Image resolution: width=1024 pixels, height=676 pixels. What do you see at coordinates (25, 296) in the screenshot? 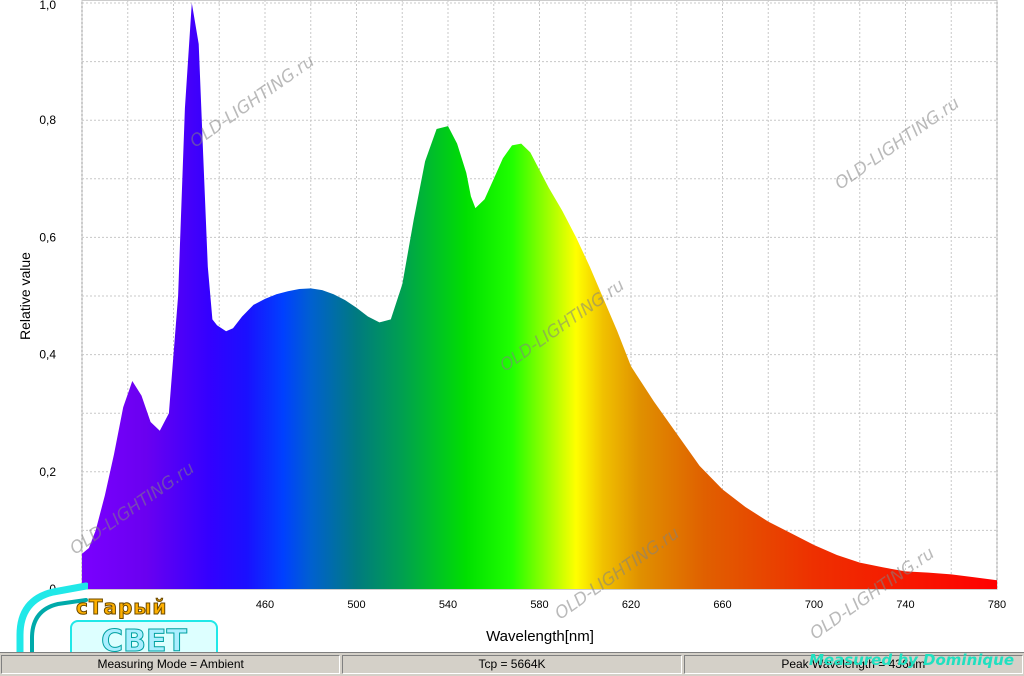
I see `y-axis-label: Relative value` at bounding box center [25, 296].